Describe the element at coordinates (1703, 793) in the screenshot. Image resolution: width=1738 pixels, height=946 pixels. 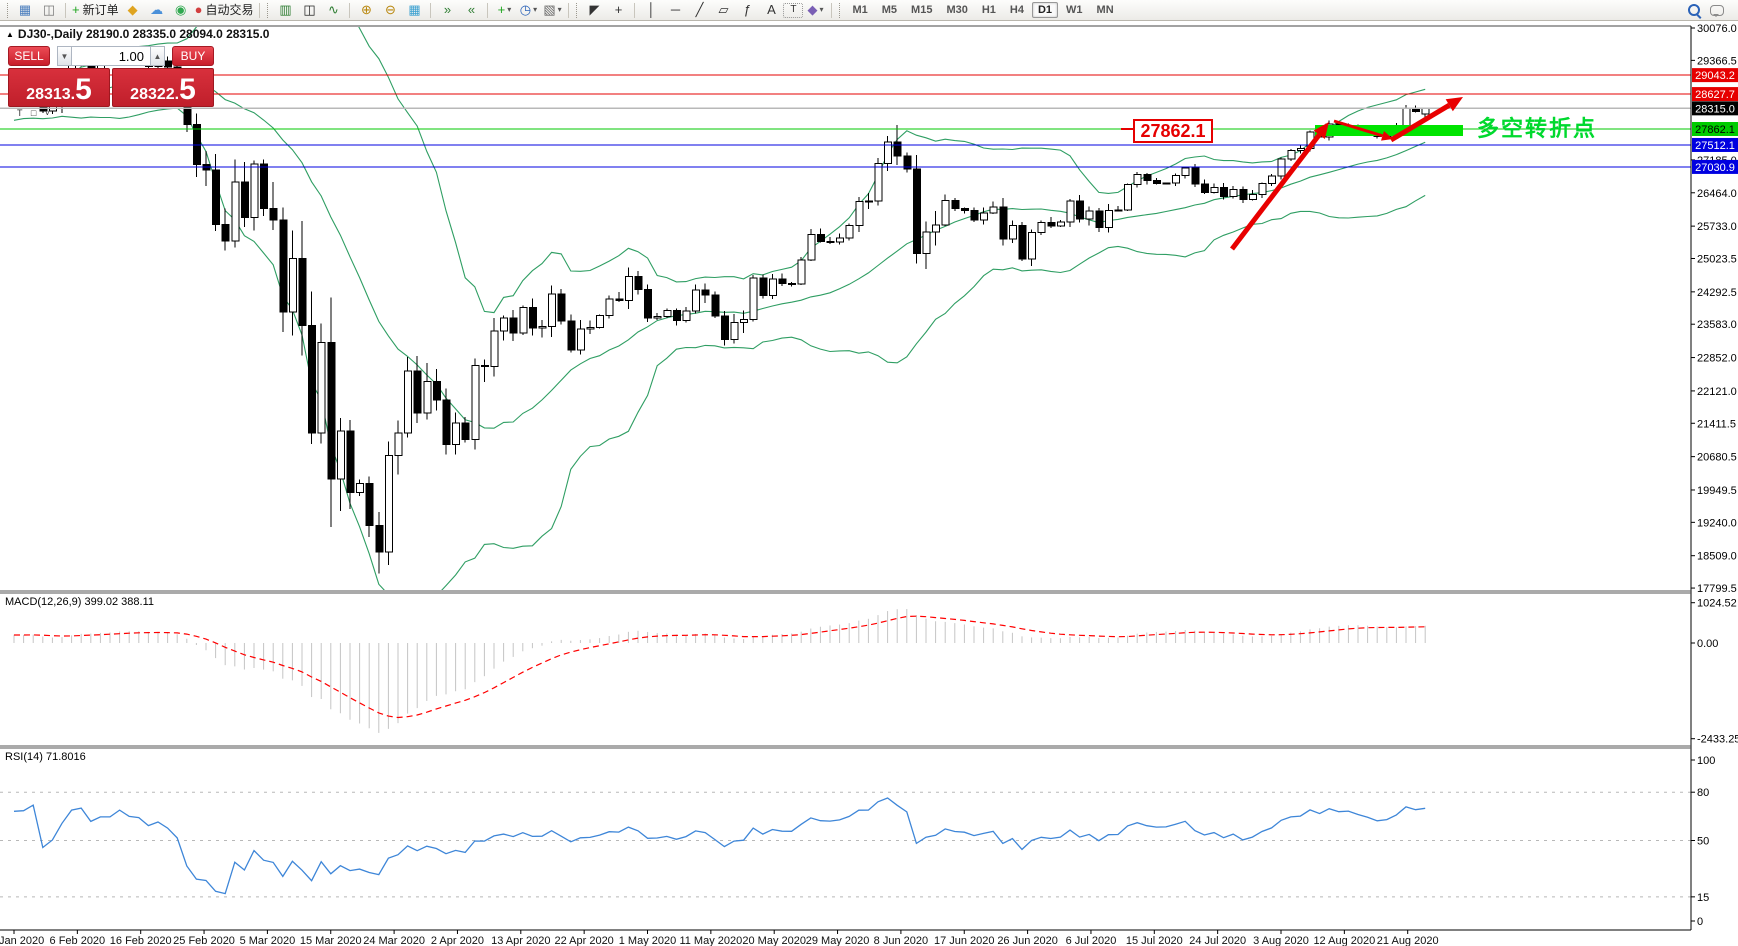
I see `svg-text: 80` at that location.